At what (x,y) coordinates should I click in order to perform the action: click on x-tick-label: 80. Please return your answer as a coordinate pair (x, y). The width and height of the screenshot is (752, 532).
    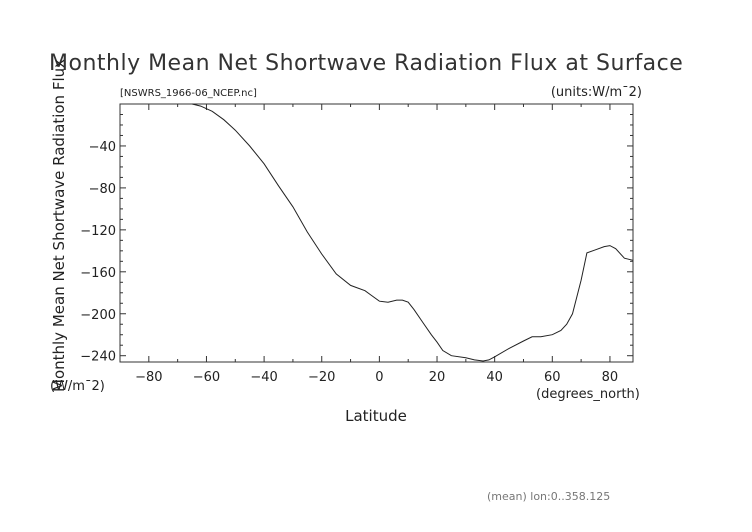
    Looking at the image, I should click on (610, 377).